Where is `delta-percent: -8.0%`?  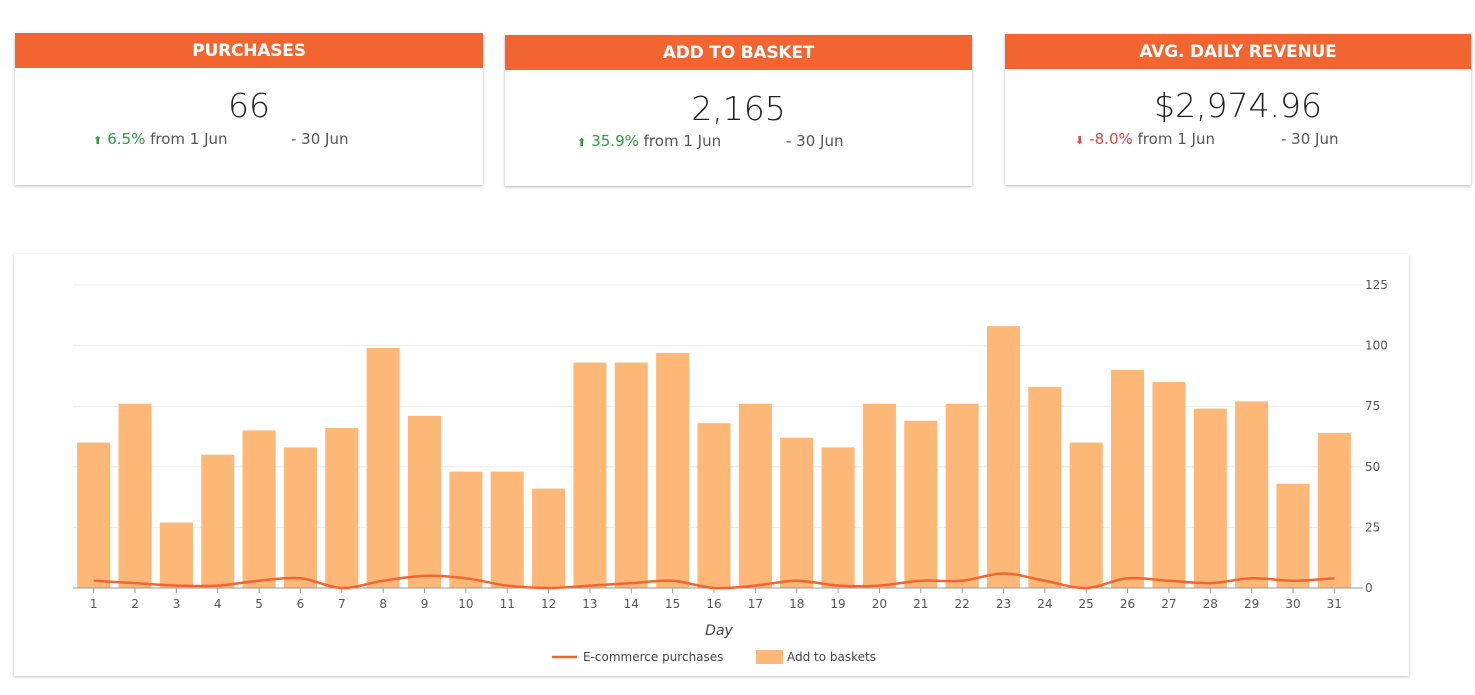 delta-percent: -8.0% is located at coordinates (1111, 139).